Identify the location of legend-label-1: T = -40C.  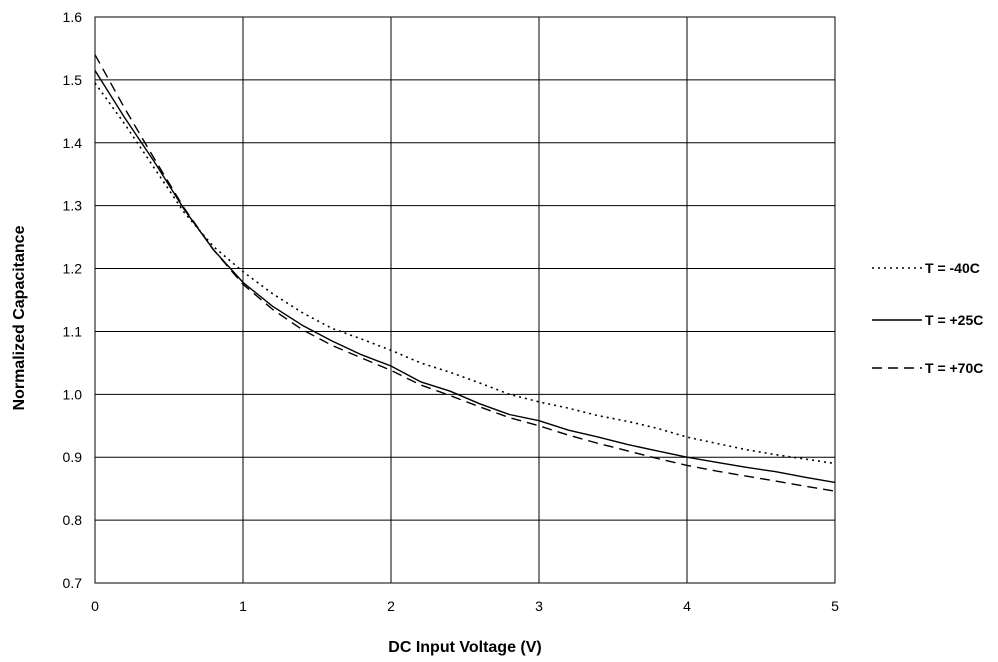
(952, 268).